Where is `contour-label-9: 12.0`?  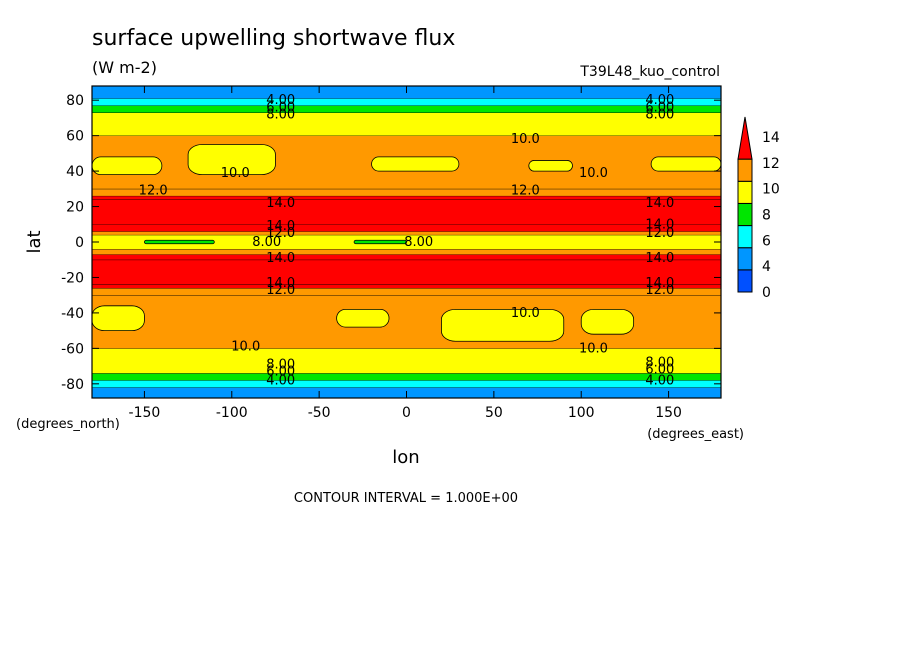 contour-label-9: 12.0 is located at coordinates (153, 191).